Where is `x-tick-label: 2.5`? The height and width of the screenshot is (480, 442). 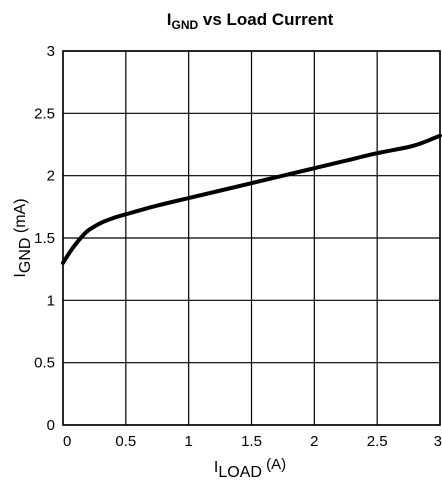 x-tick-label: 2.5 is located at coordinates (377, 441).